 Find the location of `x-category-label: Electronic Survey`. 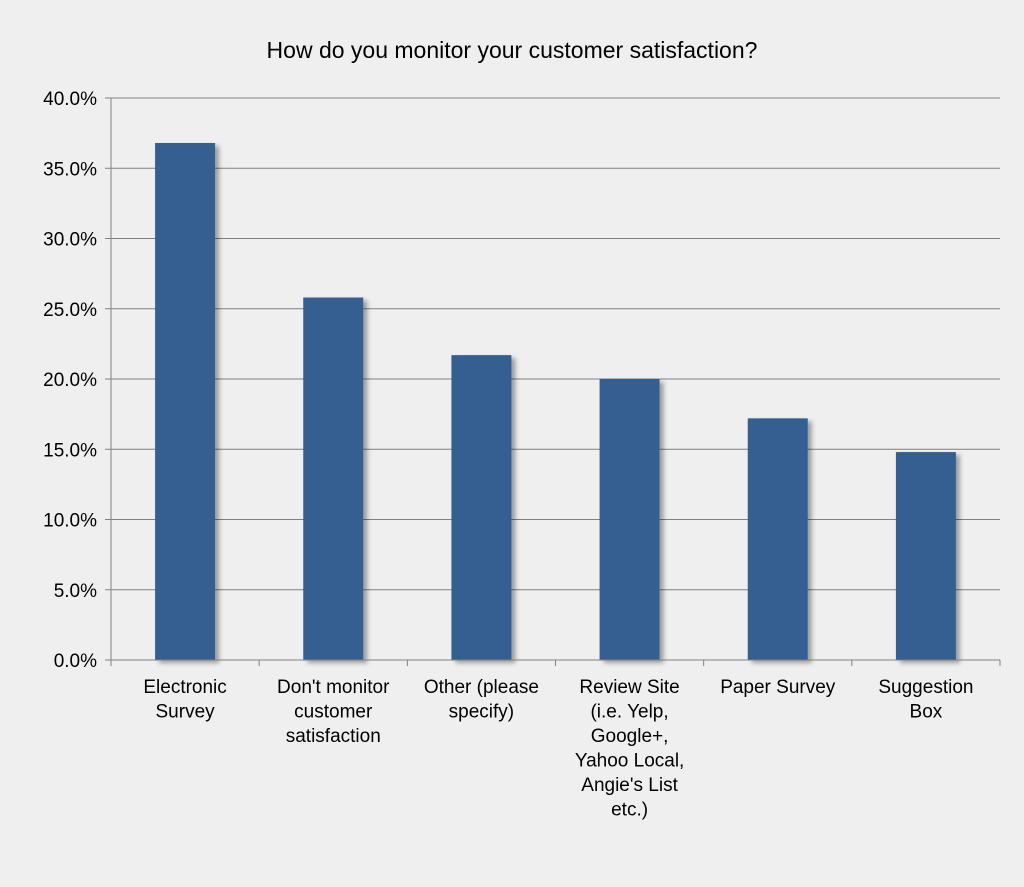

x-category-label: Electronic Survey is located at coordinates (184, 700).